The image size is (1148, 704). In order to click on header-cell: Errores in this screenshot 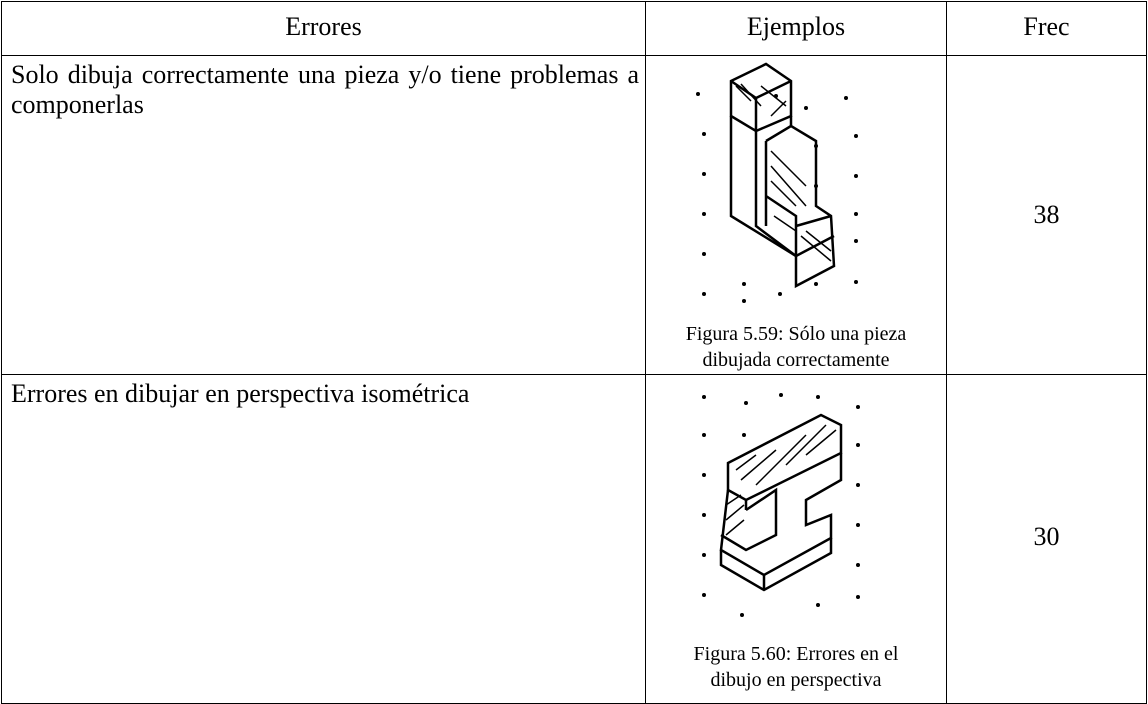, I will do `click(323, 28)`.